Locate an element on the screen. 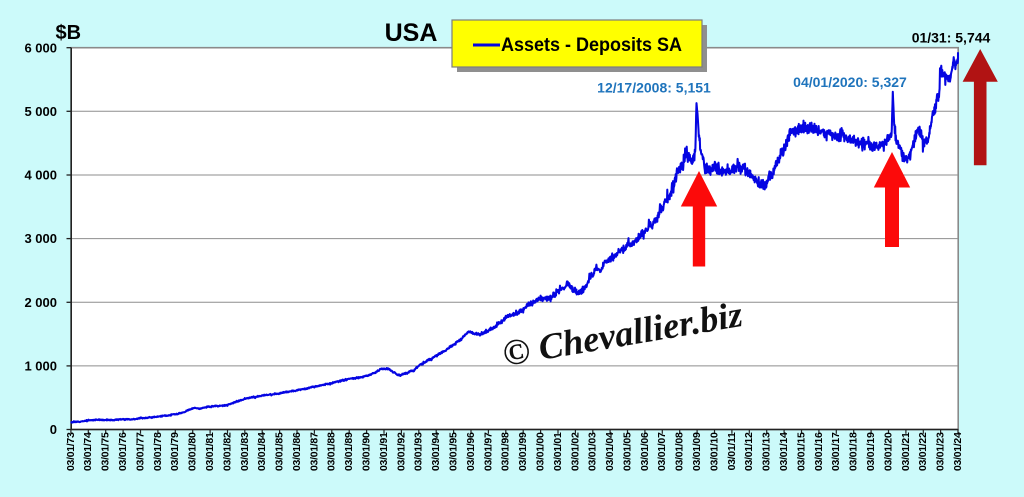  svg-text: 03/01/98 is located at coordinates (506, 451).